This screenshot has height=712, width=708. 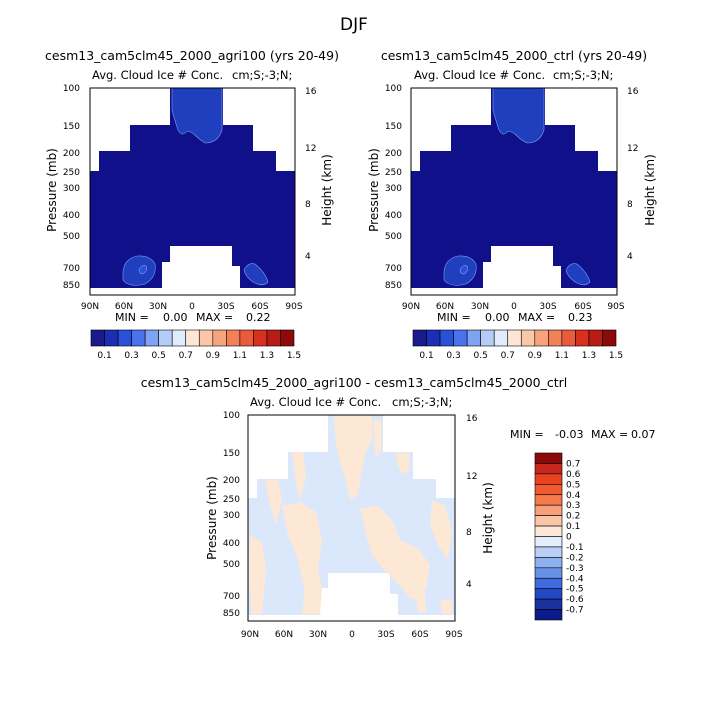 What do you see at coordinates (569, 434) in the screenshot?
I see `min-value: -0.03` at bounding box center [569, 434].